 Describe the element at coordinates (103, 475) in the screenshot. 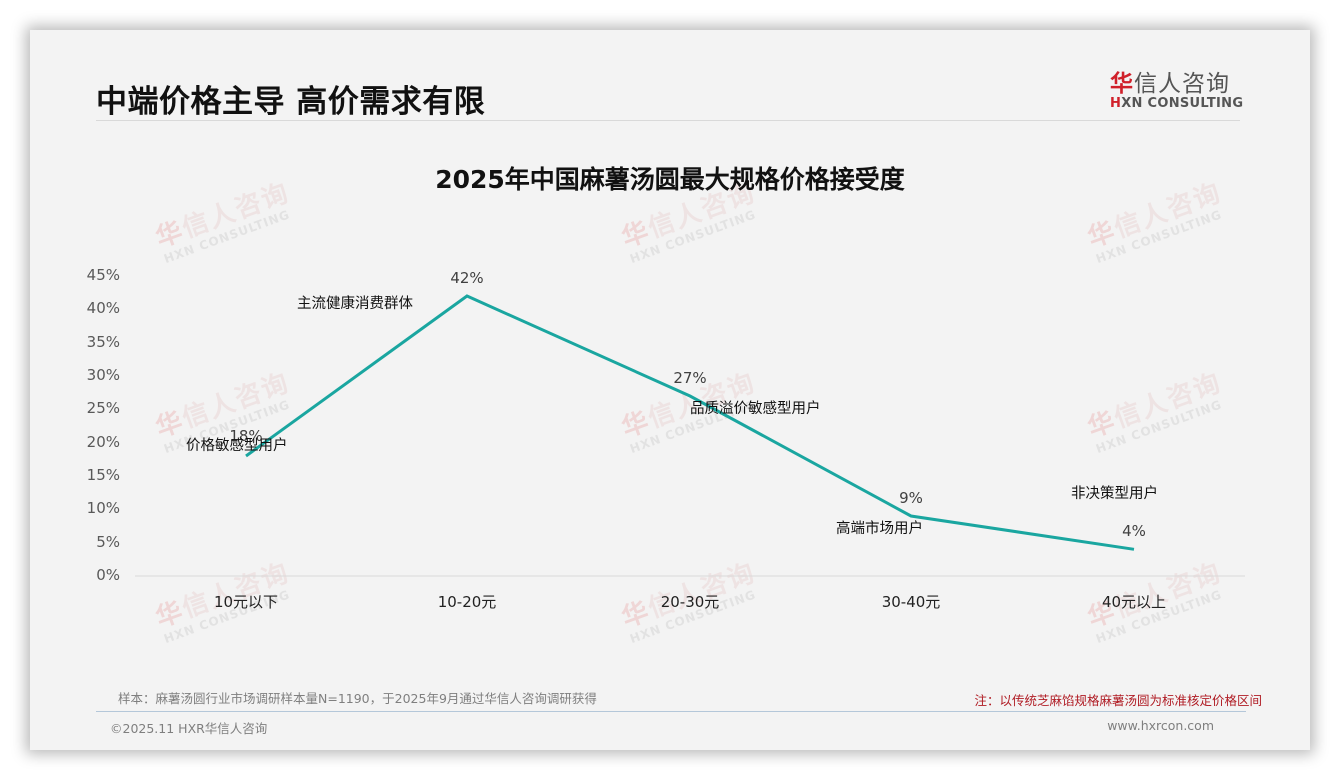

I see `y-tick-label: 15%` at that location.